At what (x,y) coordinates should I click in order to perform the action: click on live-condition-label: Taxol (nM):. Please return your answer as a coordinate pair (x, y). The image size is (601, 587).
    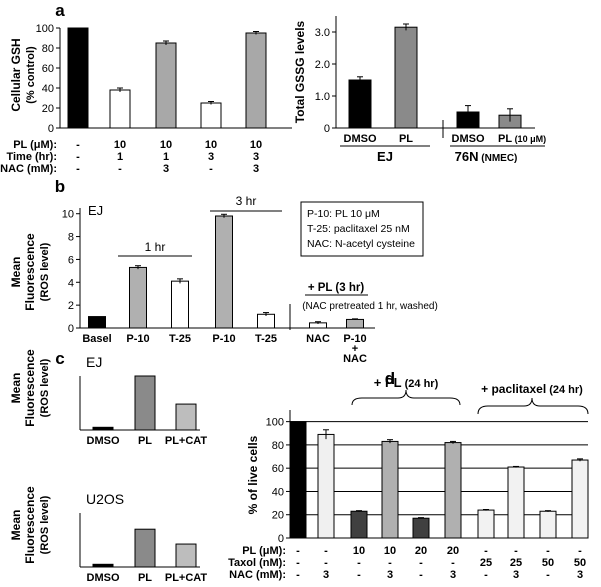
    Looking at the image, I should click on (257, 563).